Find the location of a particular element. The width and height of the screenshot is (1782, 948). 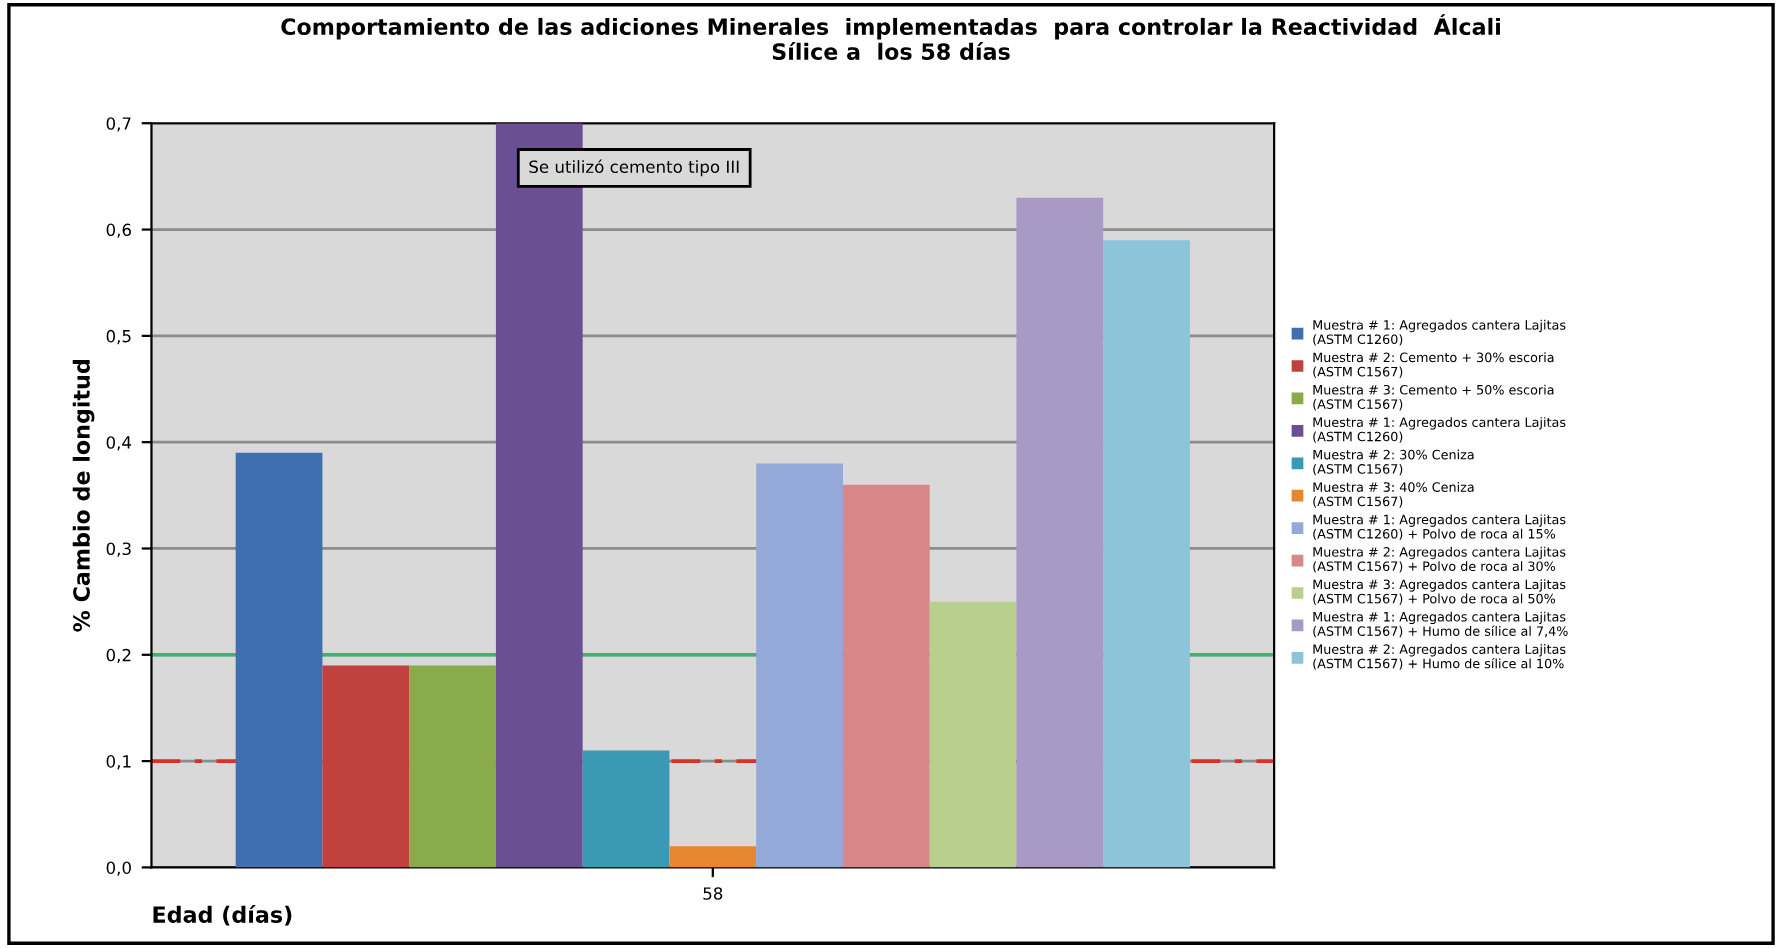

y-tick-label: 0,0 is located at coordinates (118, 868).